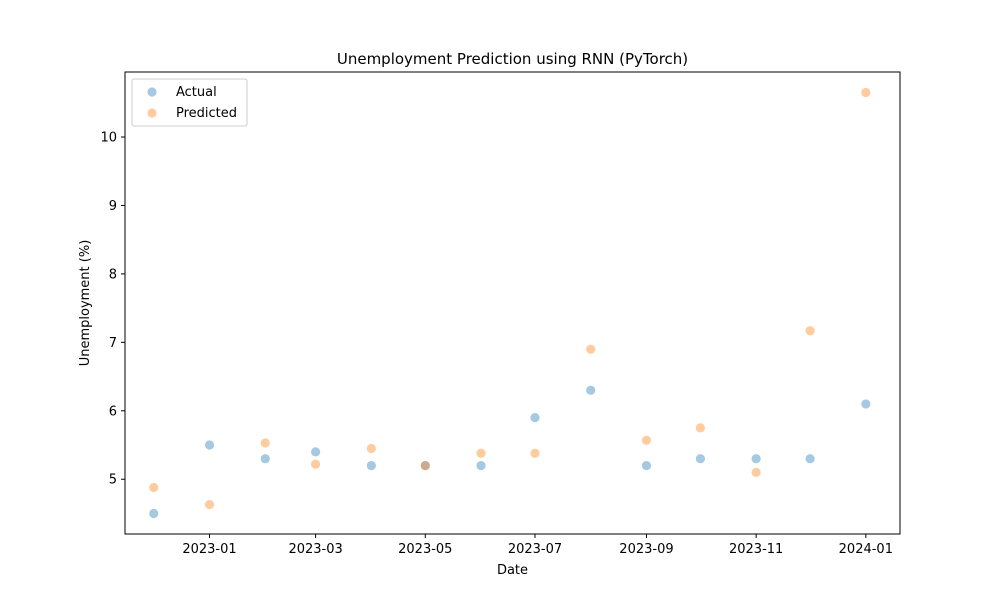  I want to click on x-tick-label-1: 2023-03, so click(315, 549).